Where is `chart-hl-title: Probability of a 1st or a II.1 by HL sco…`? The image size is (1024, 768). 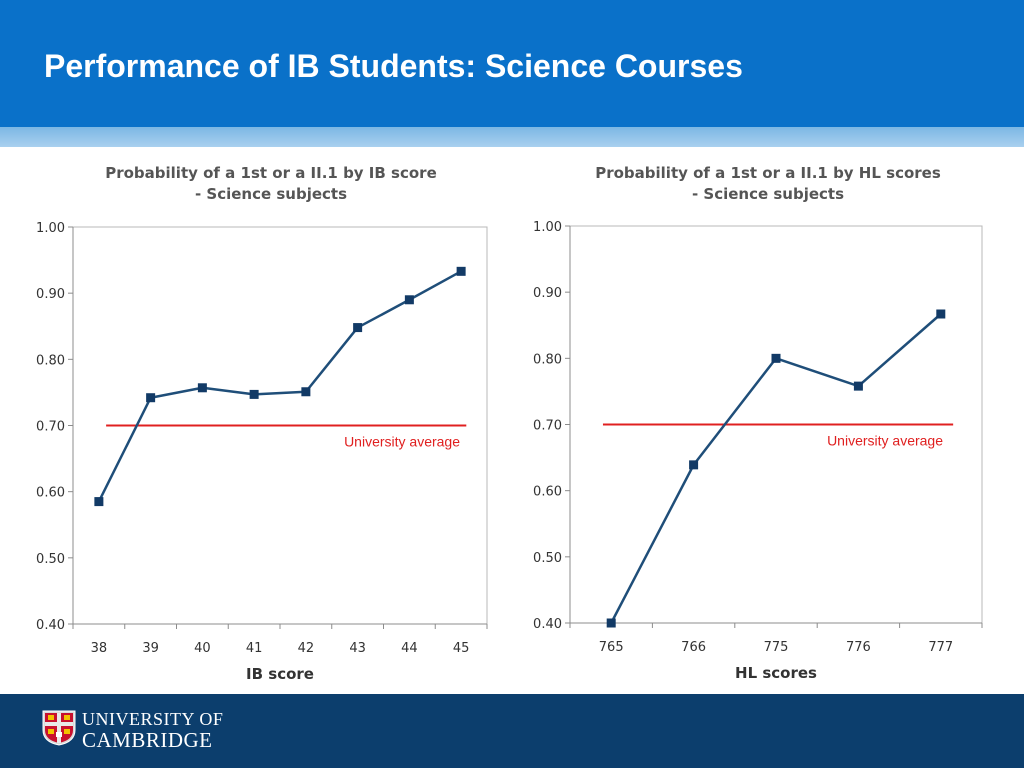
chart-hl-title: Probability of a 1st or a II.1 by HL sco… is located at coordinates (768, 173).